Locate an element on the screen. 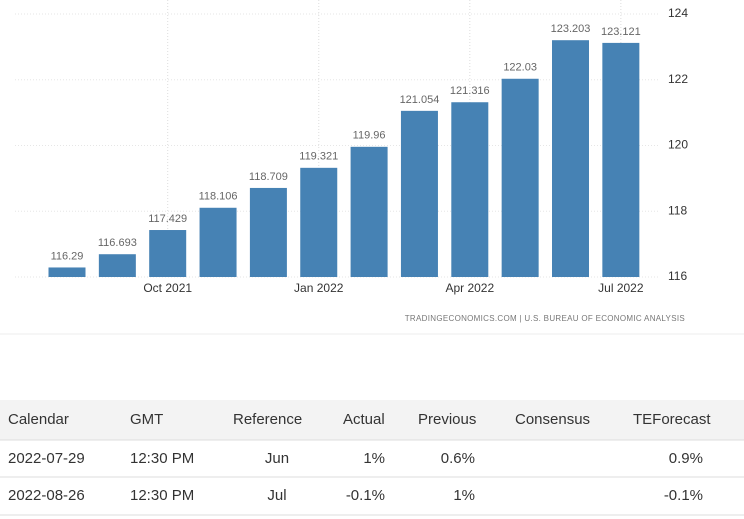 This screenshot has height=519, width=744. y-tick-label: 122 is located at coordinates (678, 79).